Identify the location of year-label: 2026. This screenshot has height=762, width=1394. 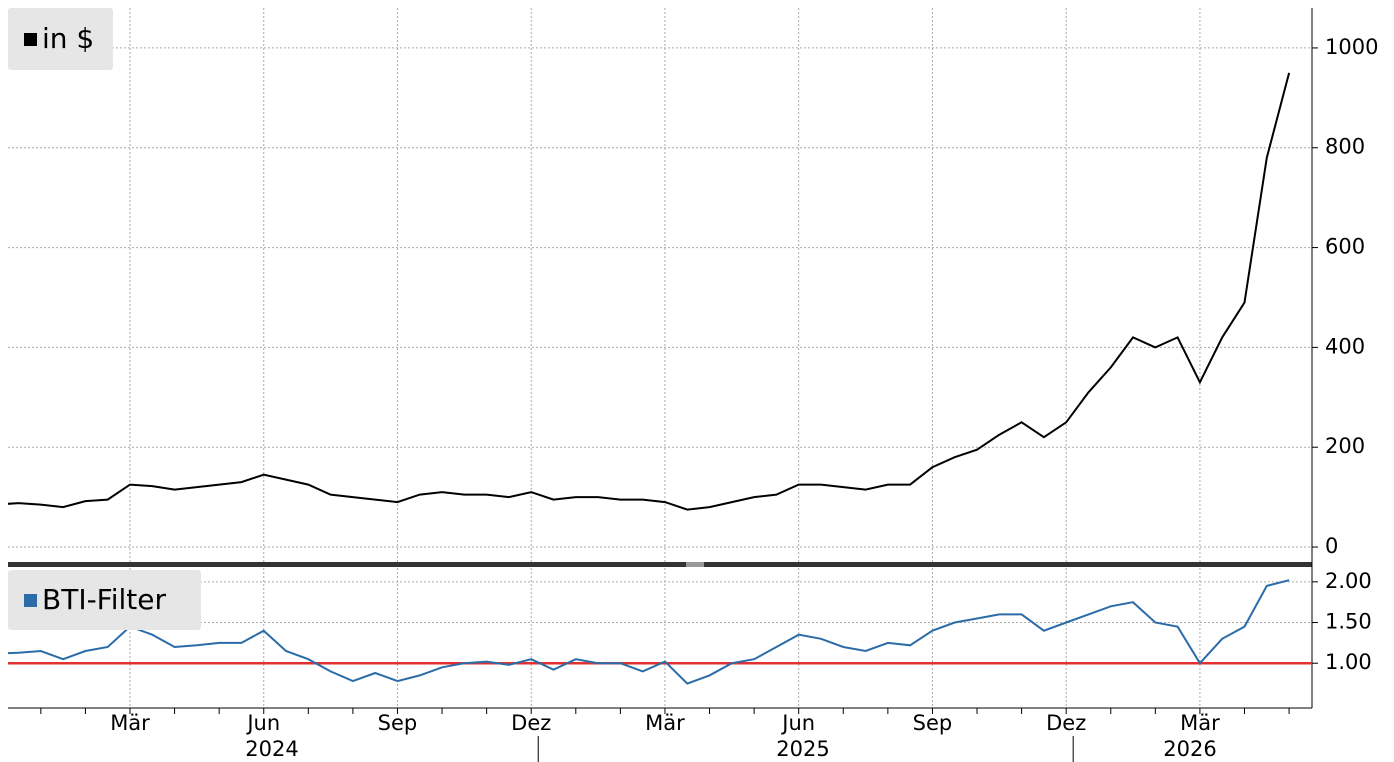
(1189, 749).